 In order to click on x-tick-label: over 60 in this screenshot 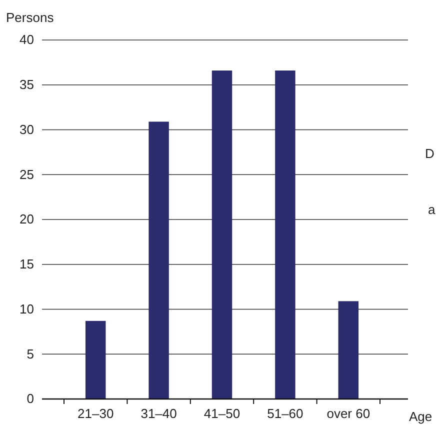, I will do `click(348, 414)`.